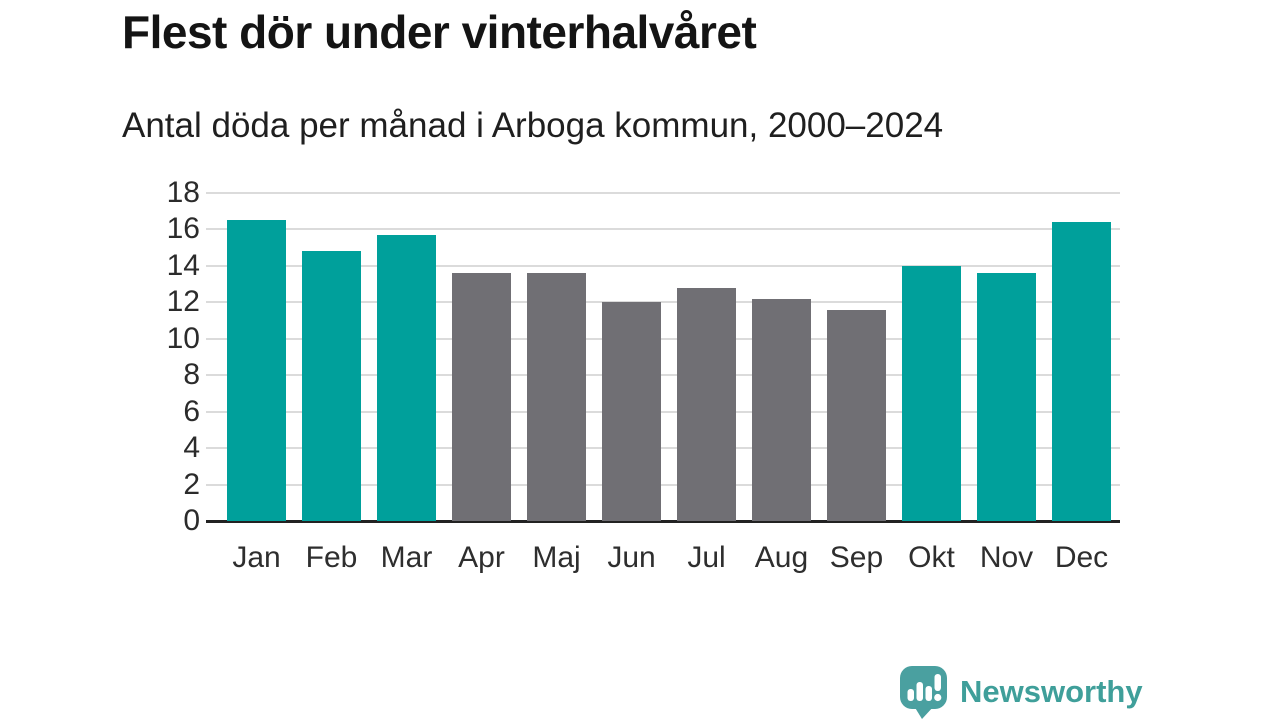  I want to click on y-tick-label-2: 2, so click(191, 484).